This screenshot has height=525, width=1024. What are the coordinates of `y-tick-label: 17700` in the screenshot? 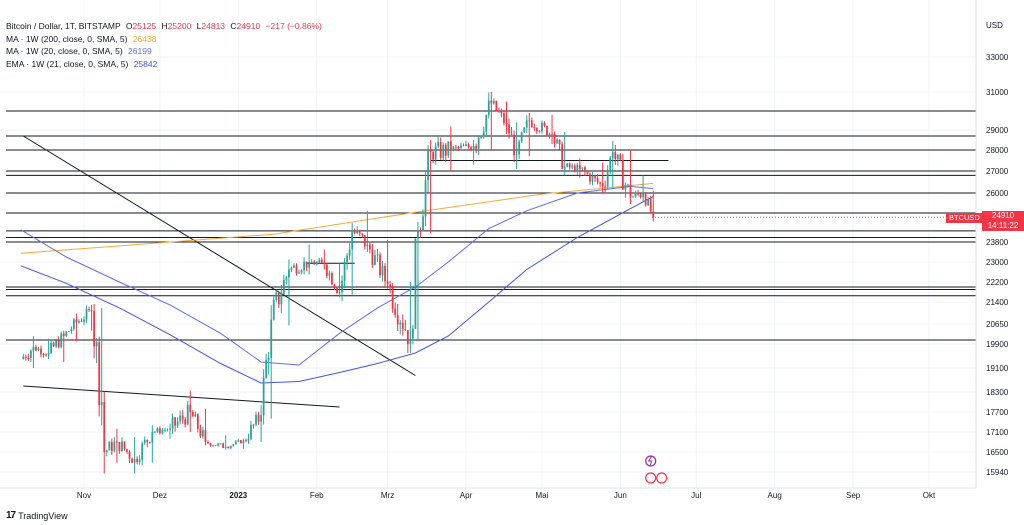 It's located at (997, 412).